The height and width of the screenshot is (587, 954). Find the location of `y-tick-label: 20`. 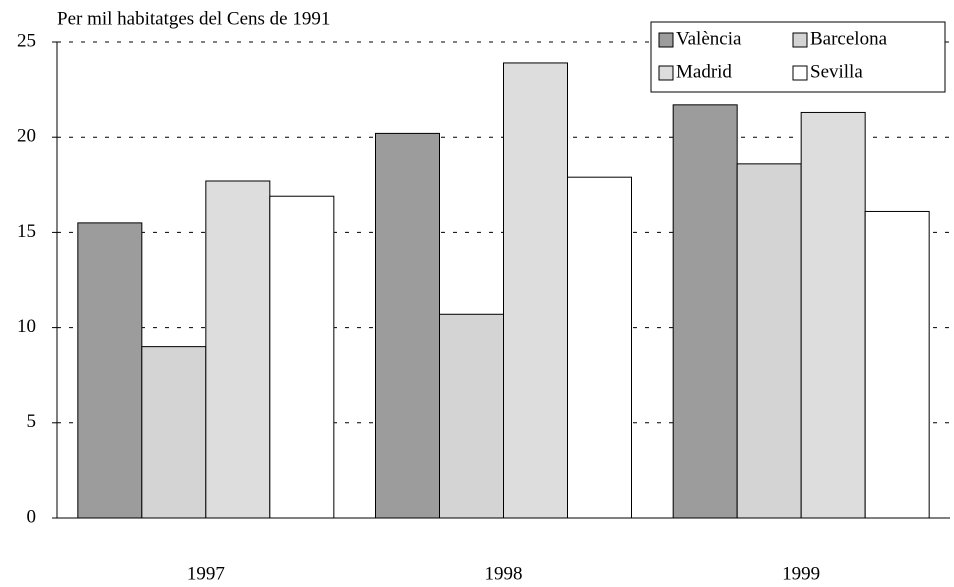

y-tick-label: 20 is located at coordinates (26, 136).